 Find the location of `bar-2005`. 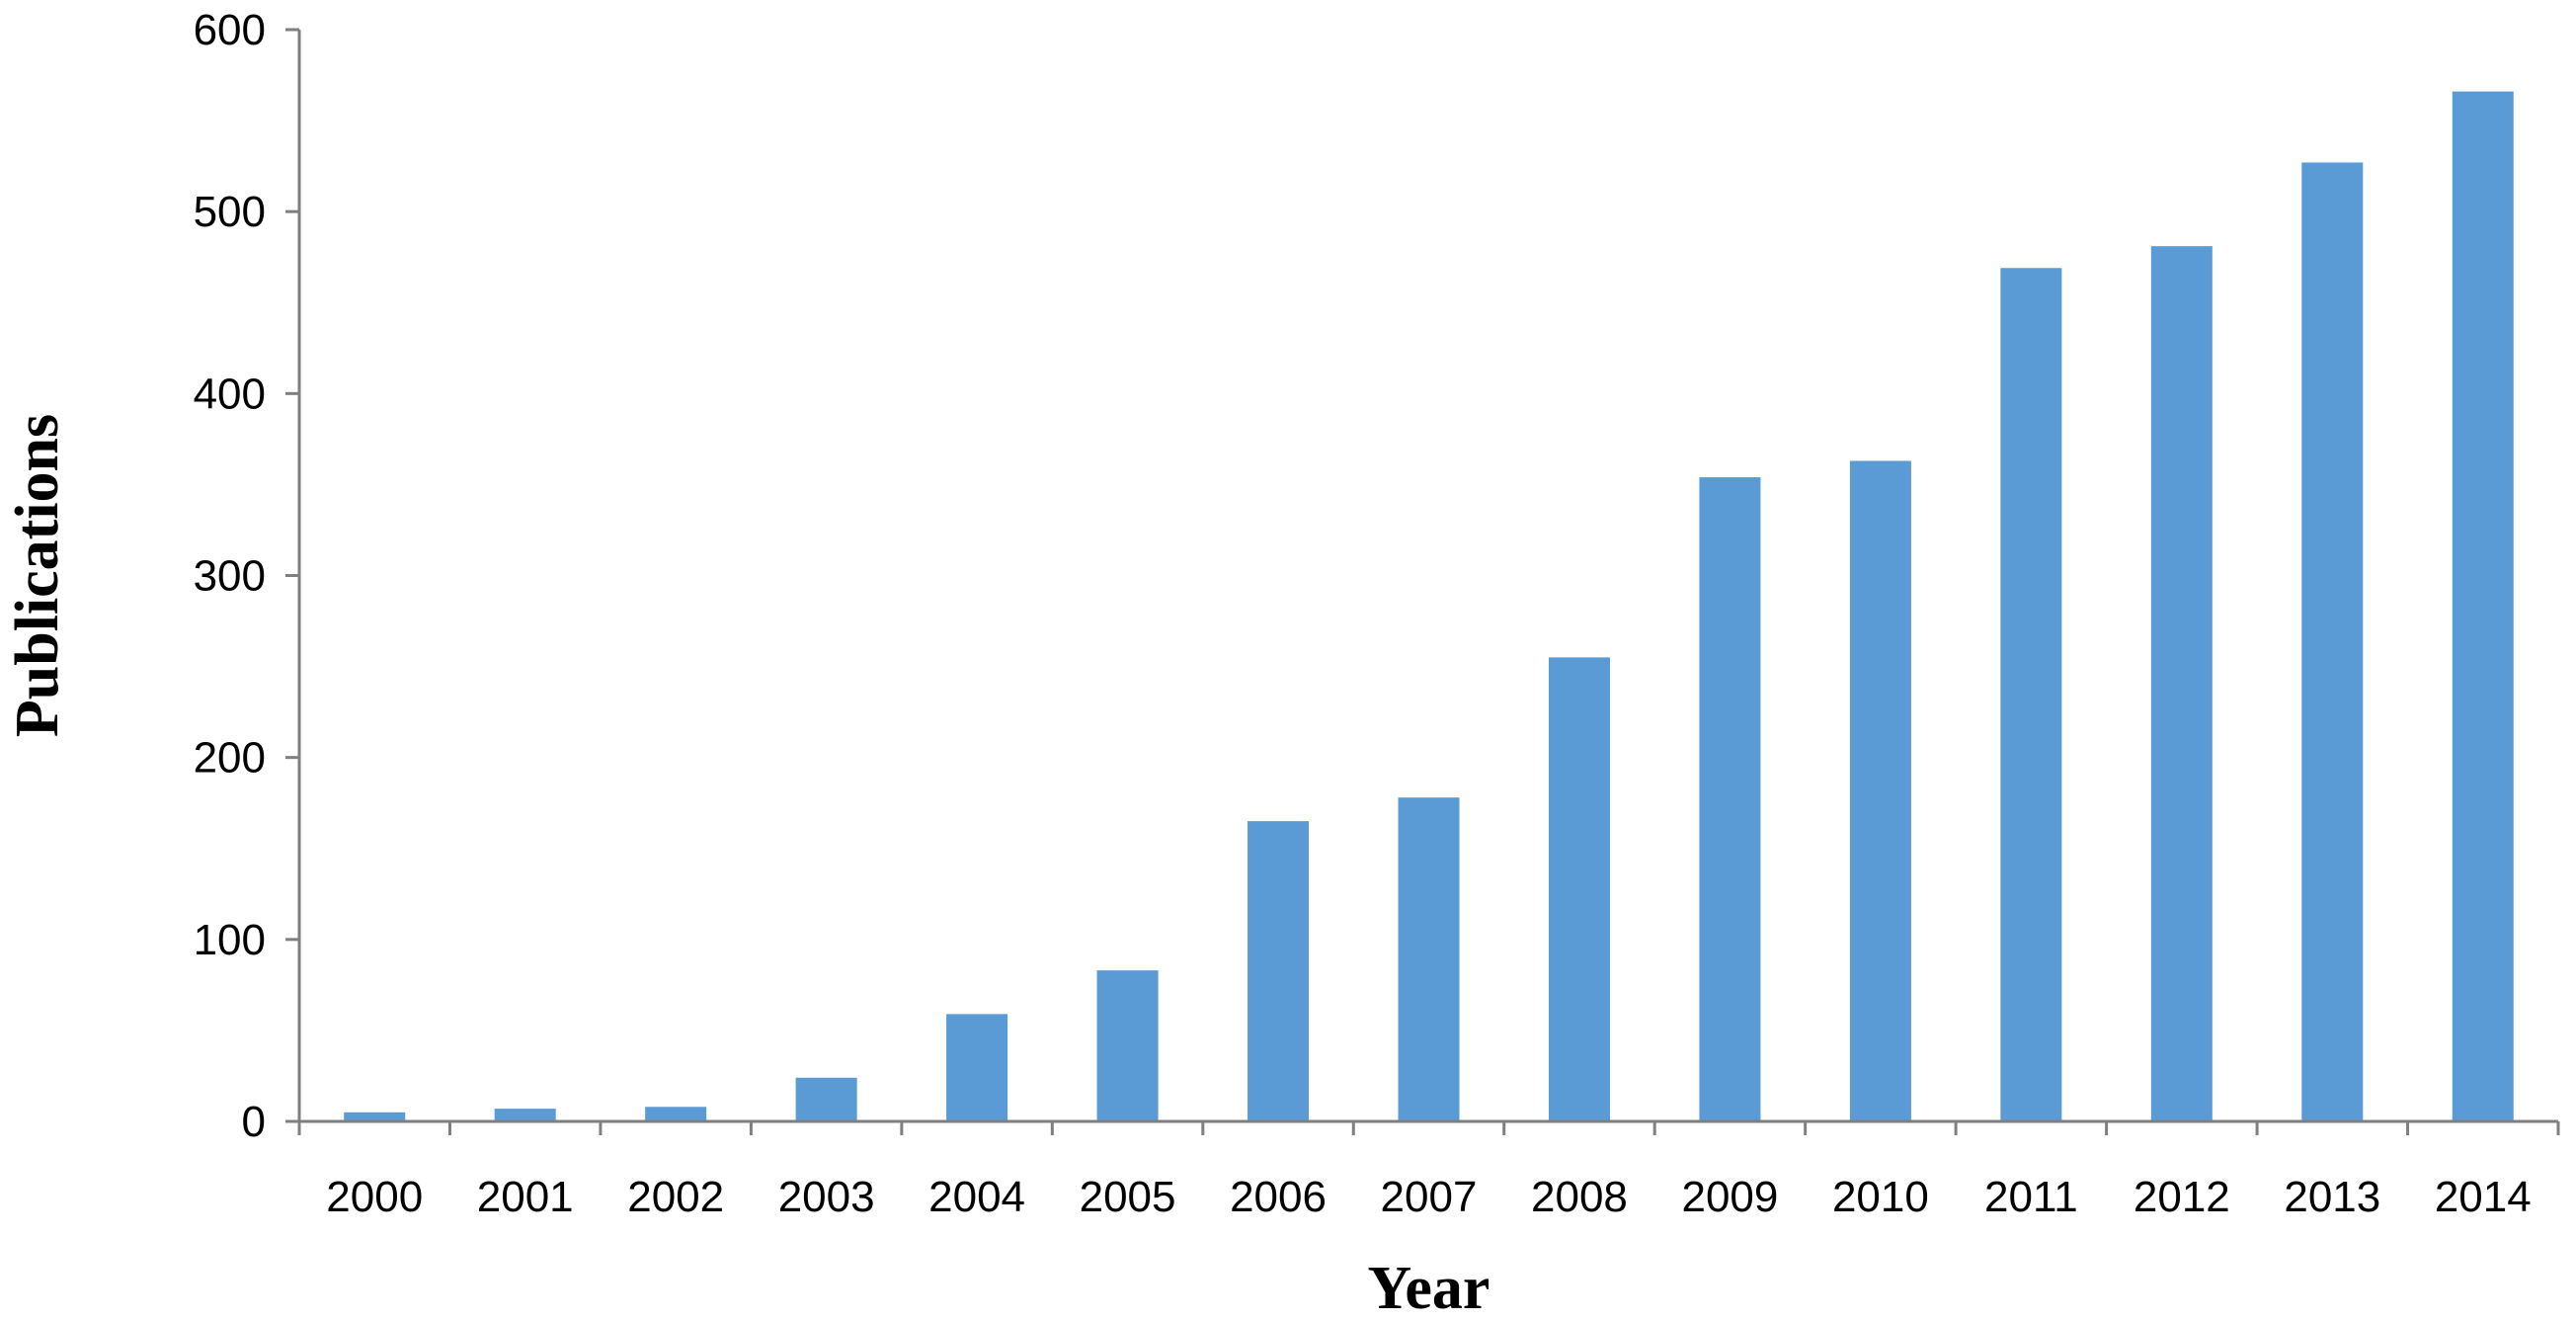

bar-2005 is located at coordinates (1127, 1045).